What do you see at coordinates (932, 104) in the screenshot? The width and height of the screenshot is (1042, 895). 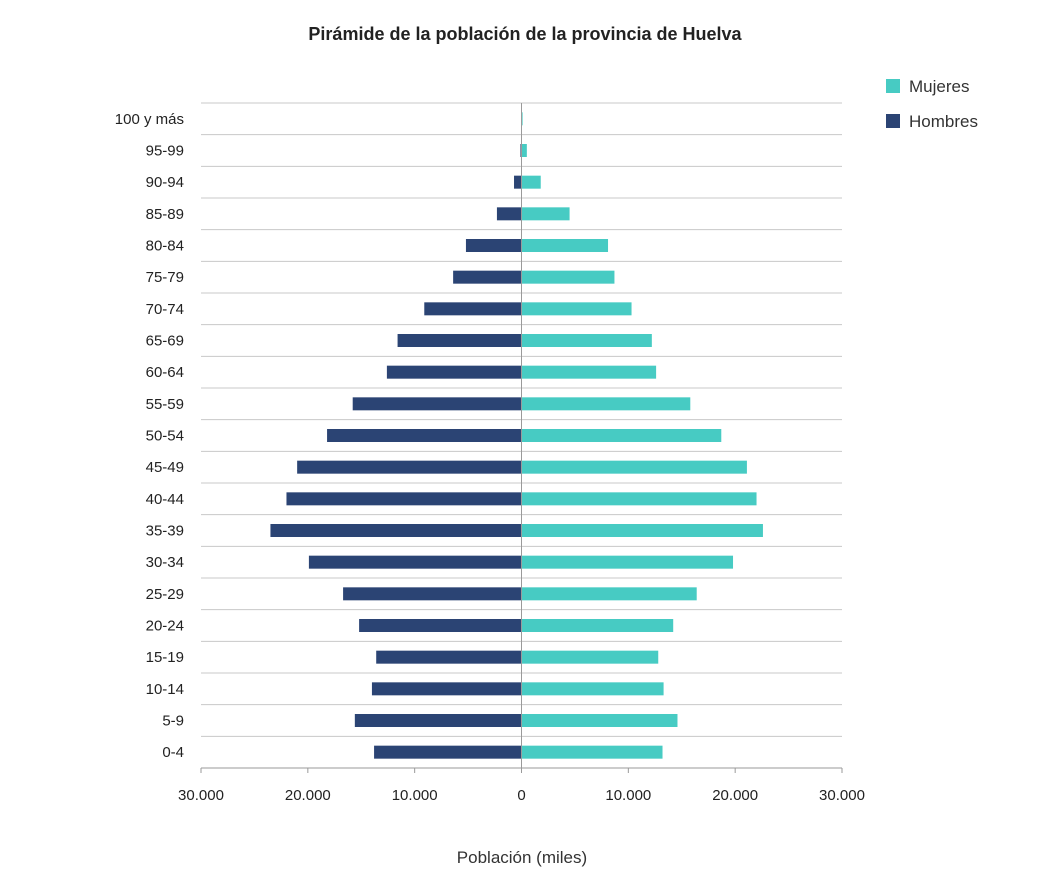 I see `legend: Mujeres Hombres` at bounding box center [932, 104].